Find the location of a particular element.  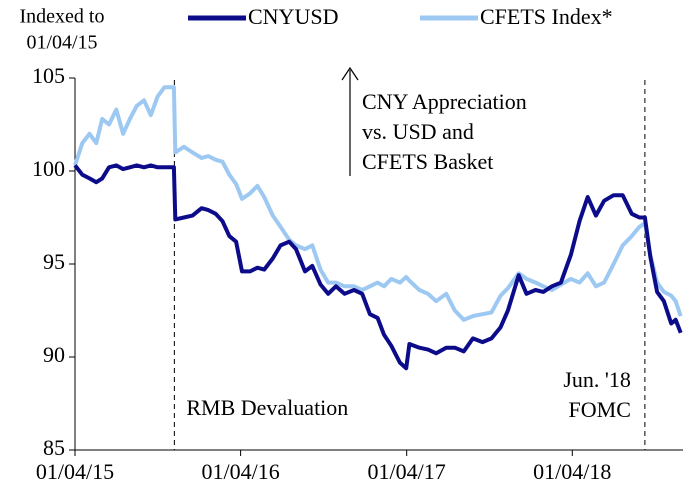

y-tick-label: 100 is located at coordinates (48, 168).